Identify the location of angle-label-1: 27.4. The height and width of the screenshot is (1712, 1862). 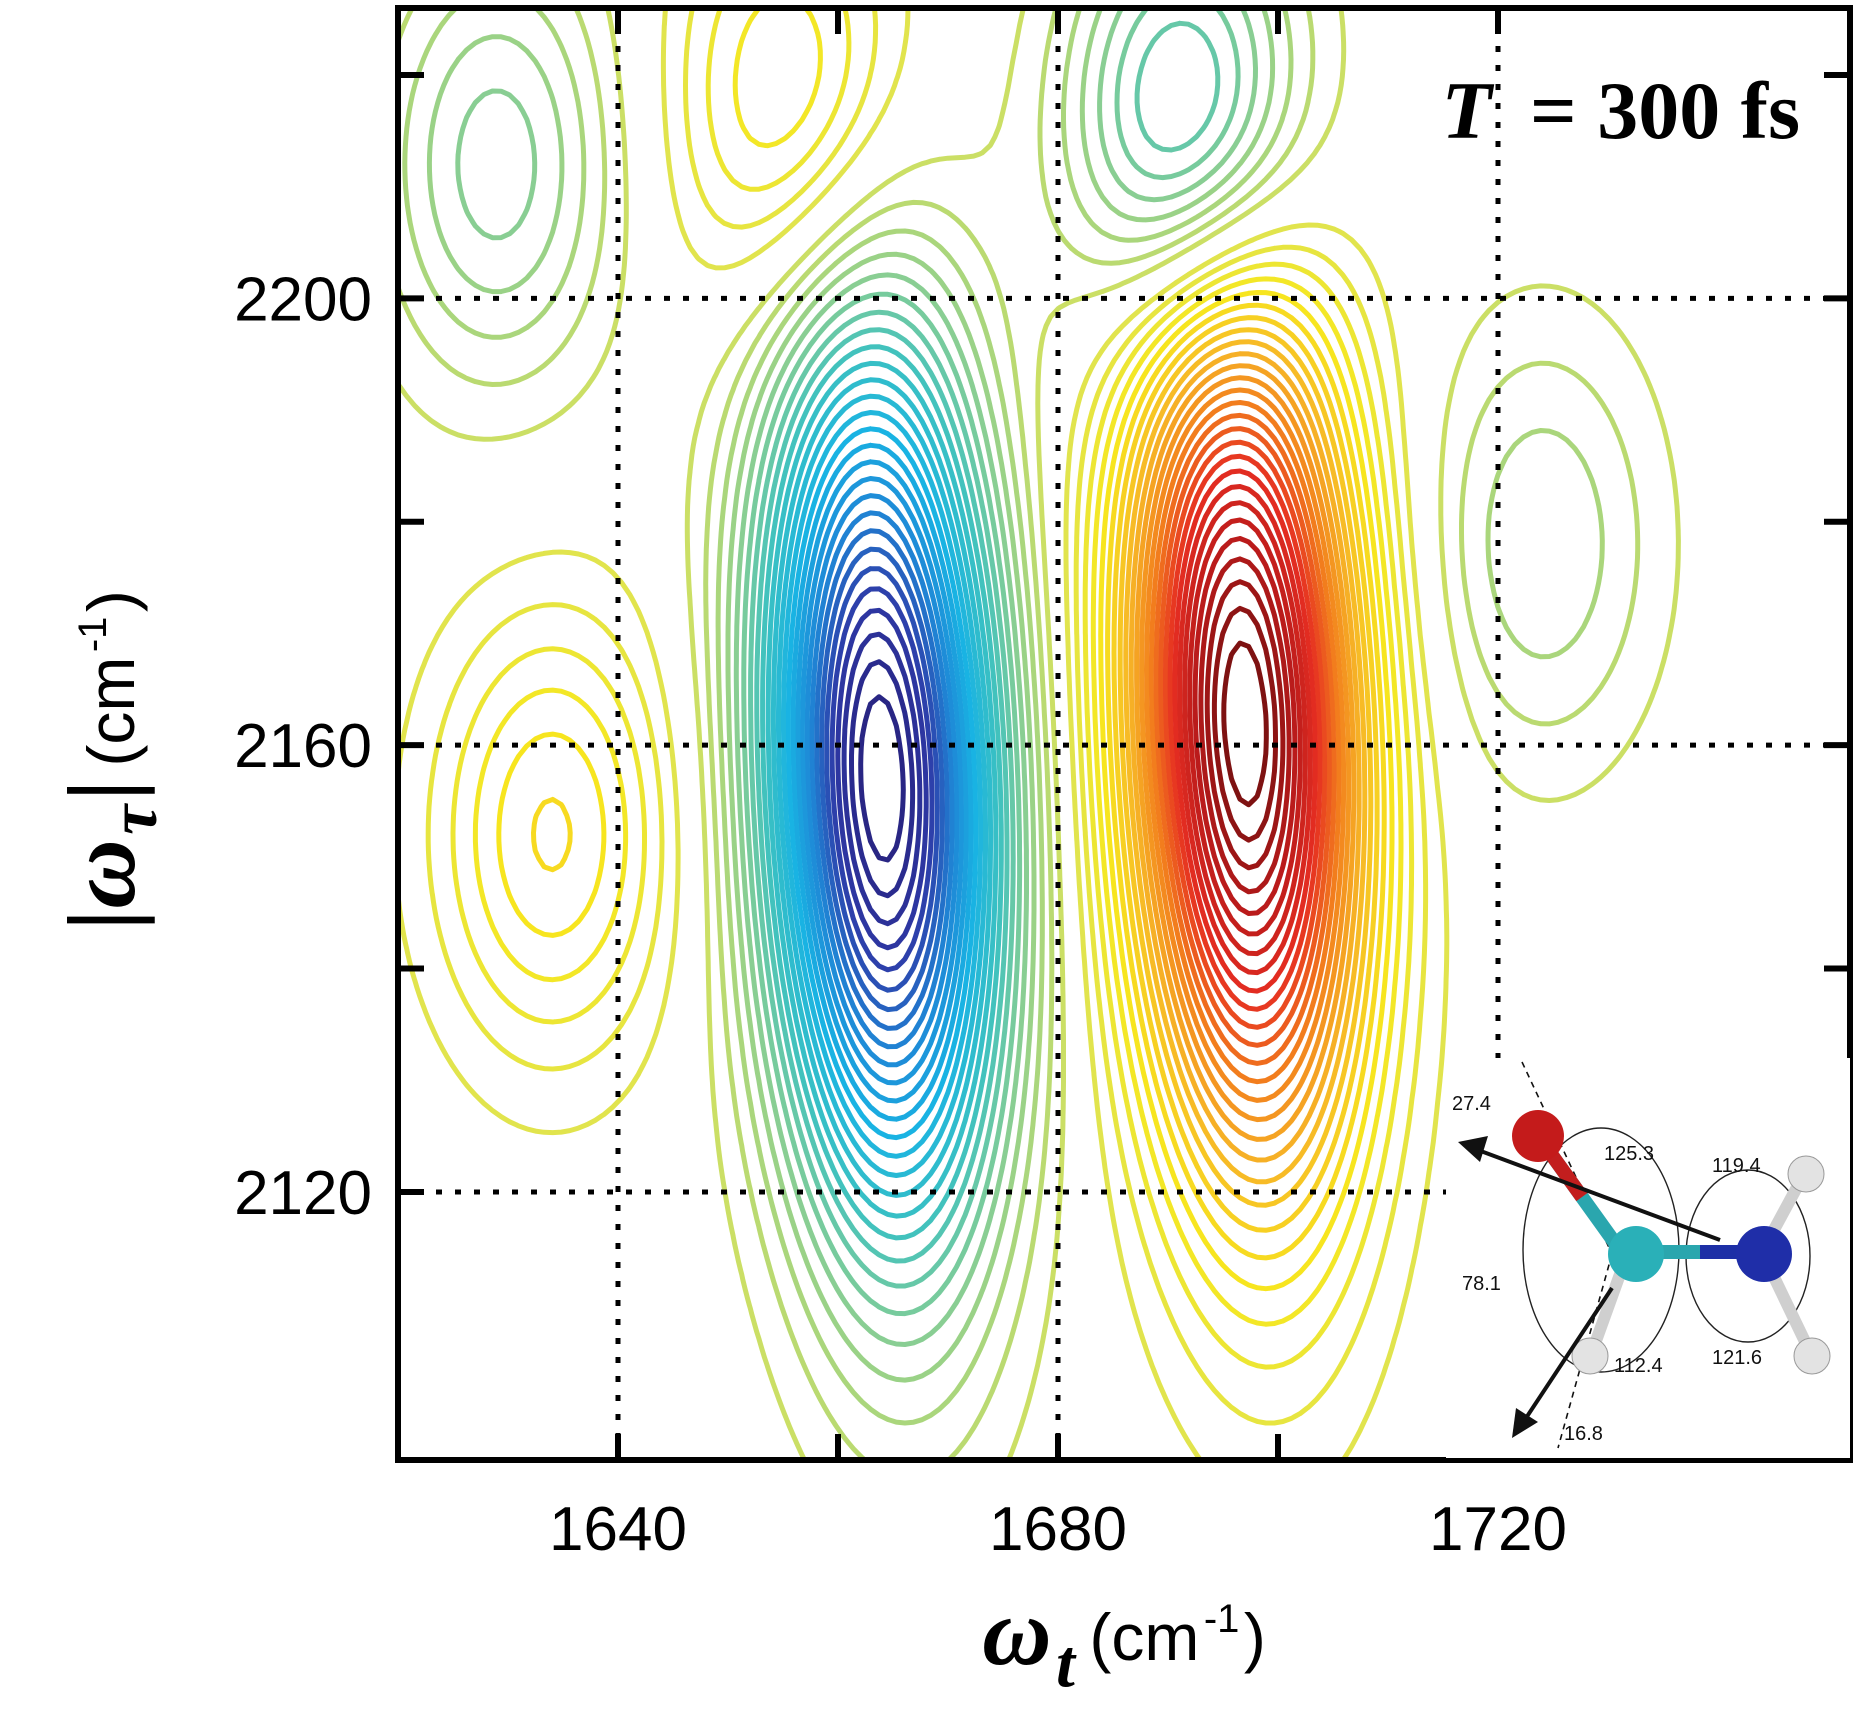
(1471, 1104).